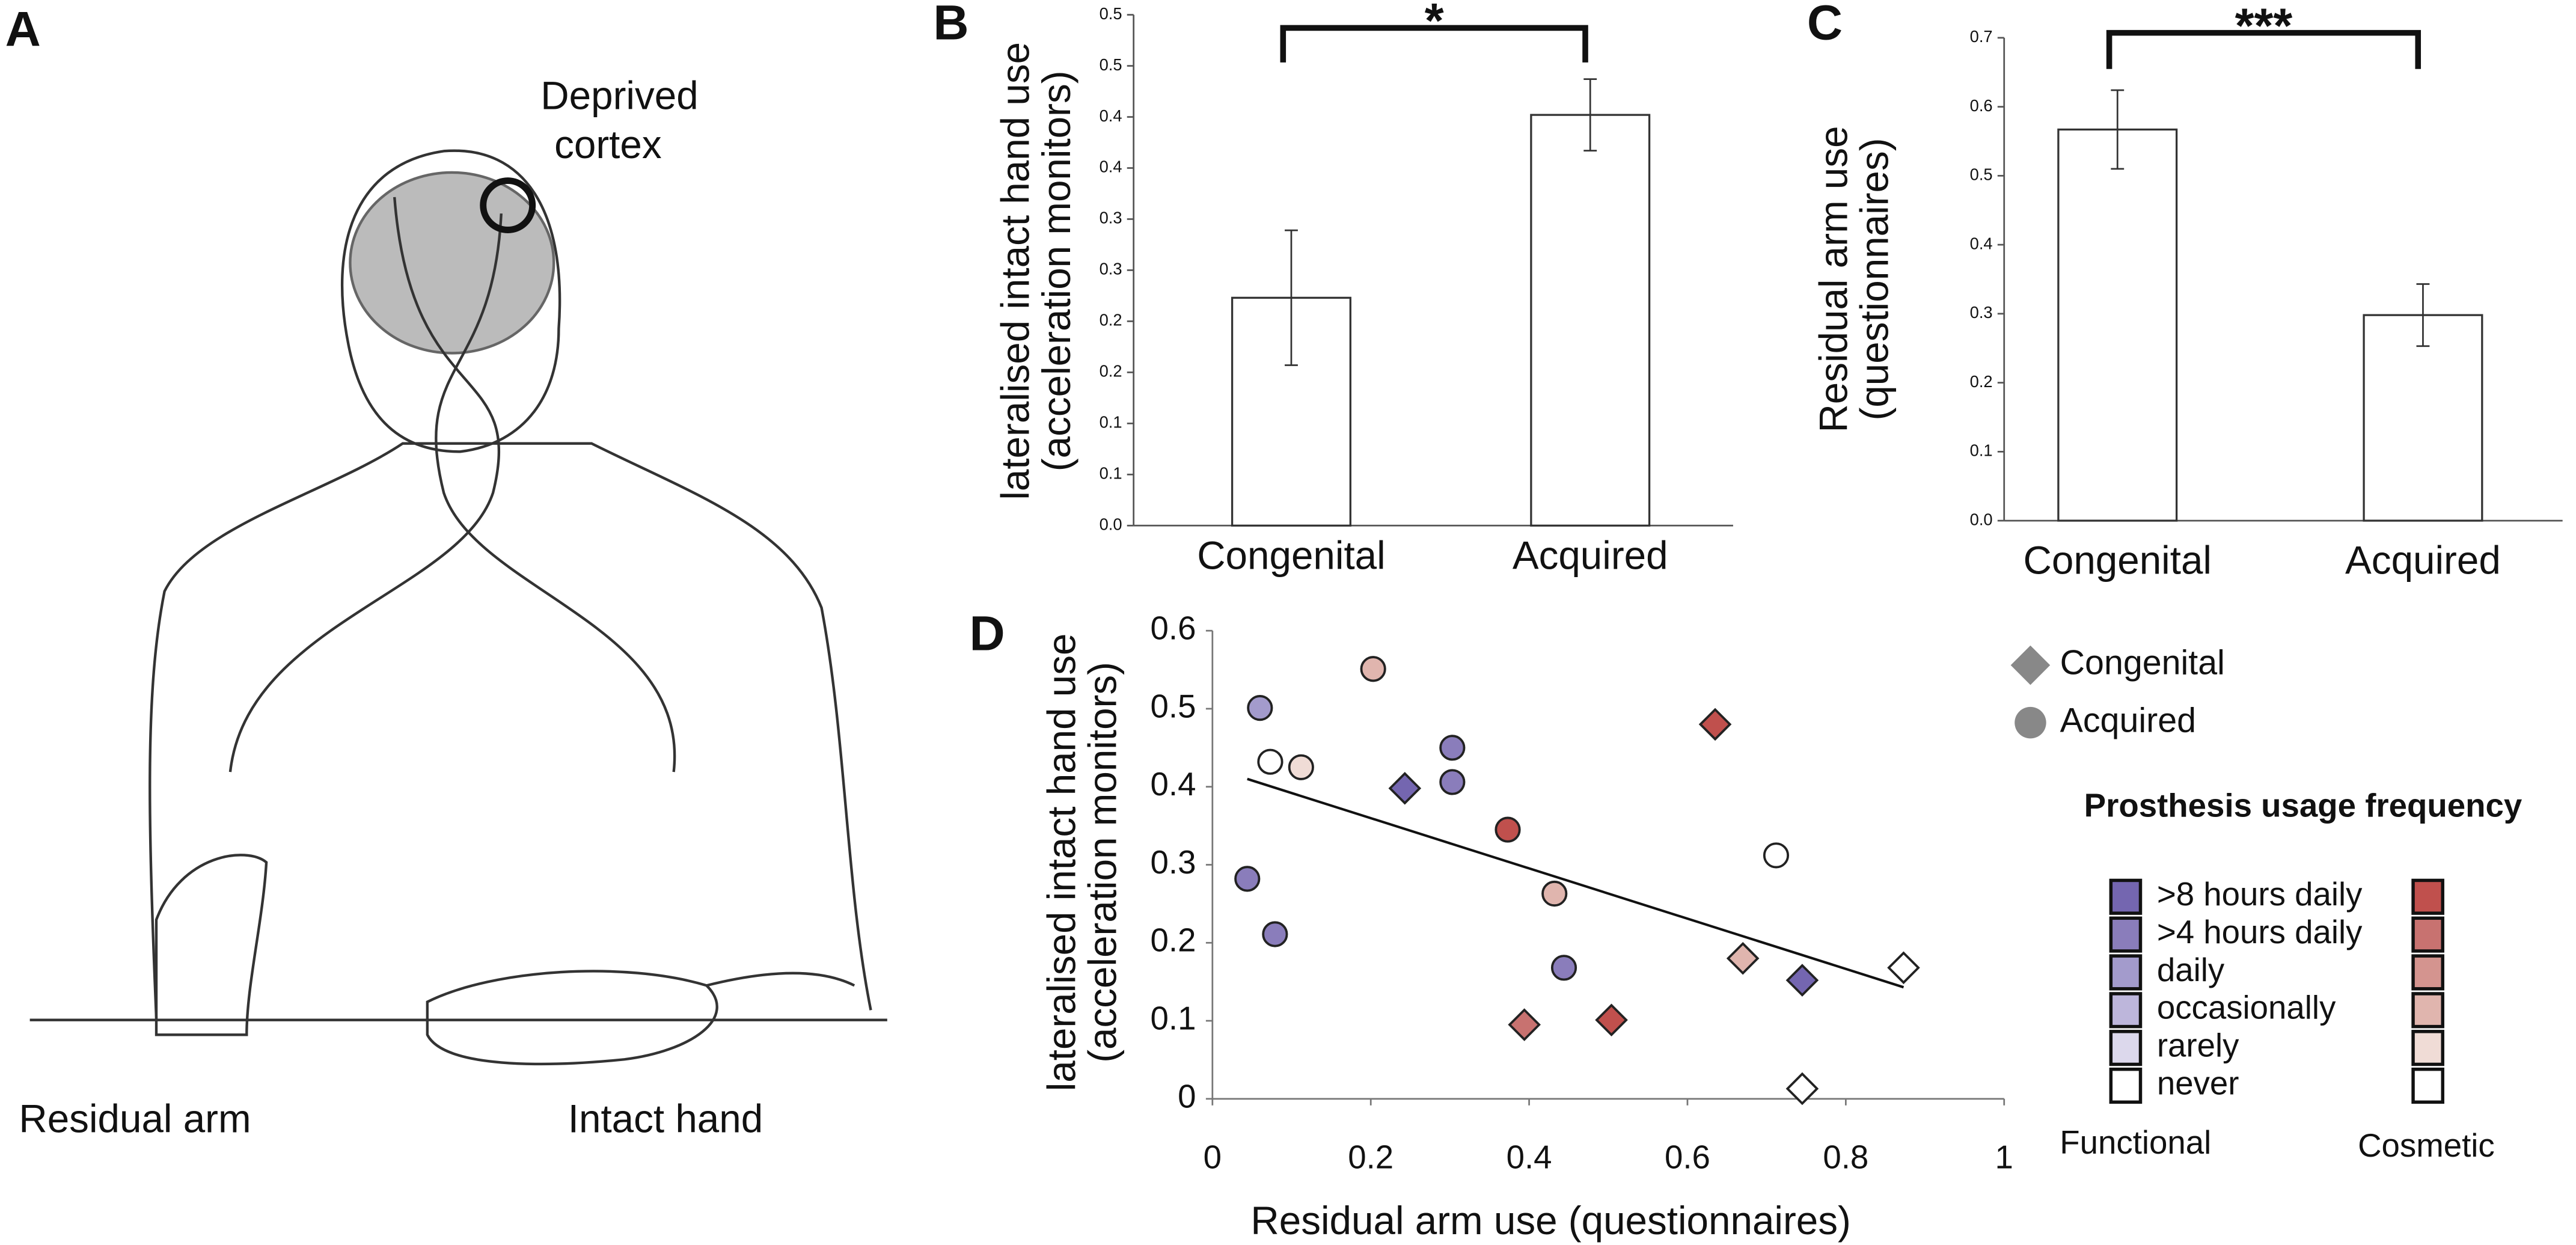 The image size is (2576, 1245). I want to click on legend-label: never, so click(2198, 1083).